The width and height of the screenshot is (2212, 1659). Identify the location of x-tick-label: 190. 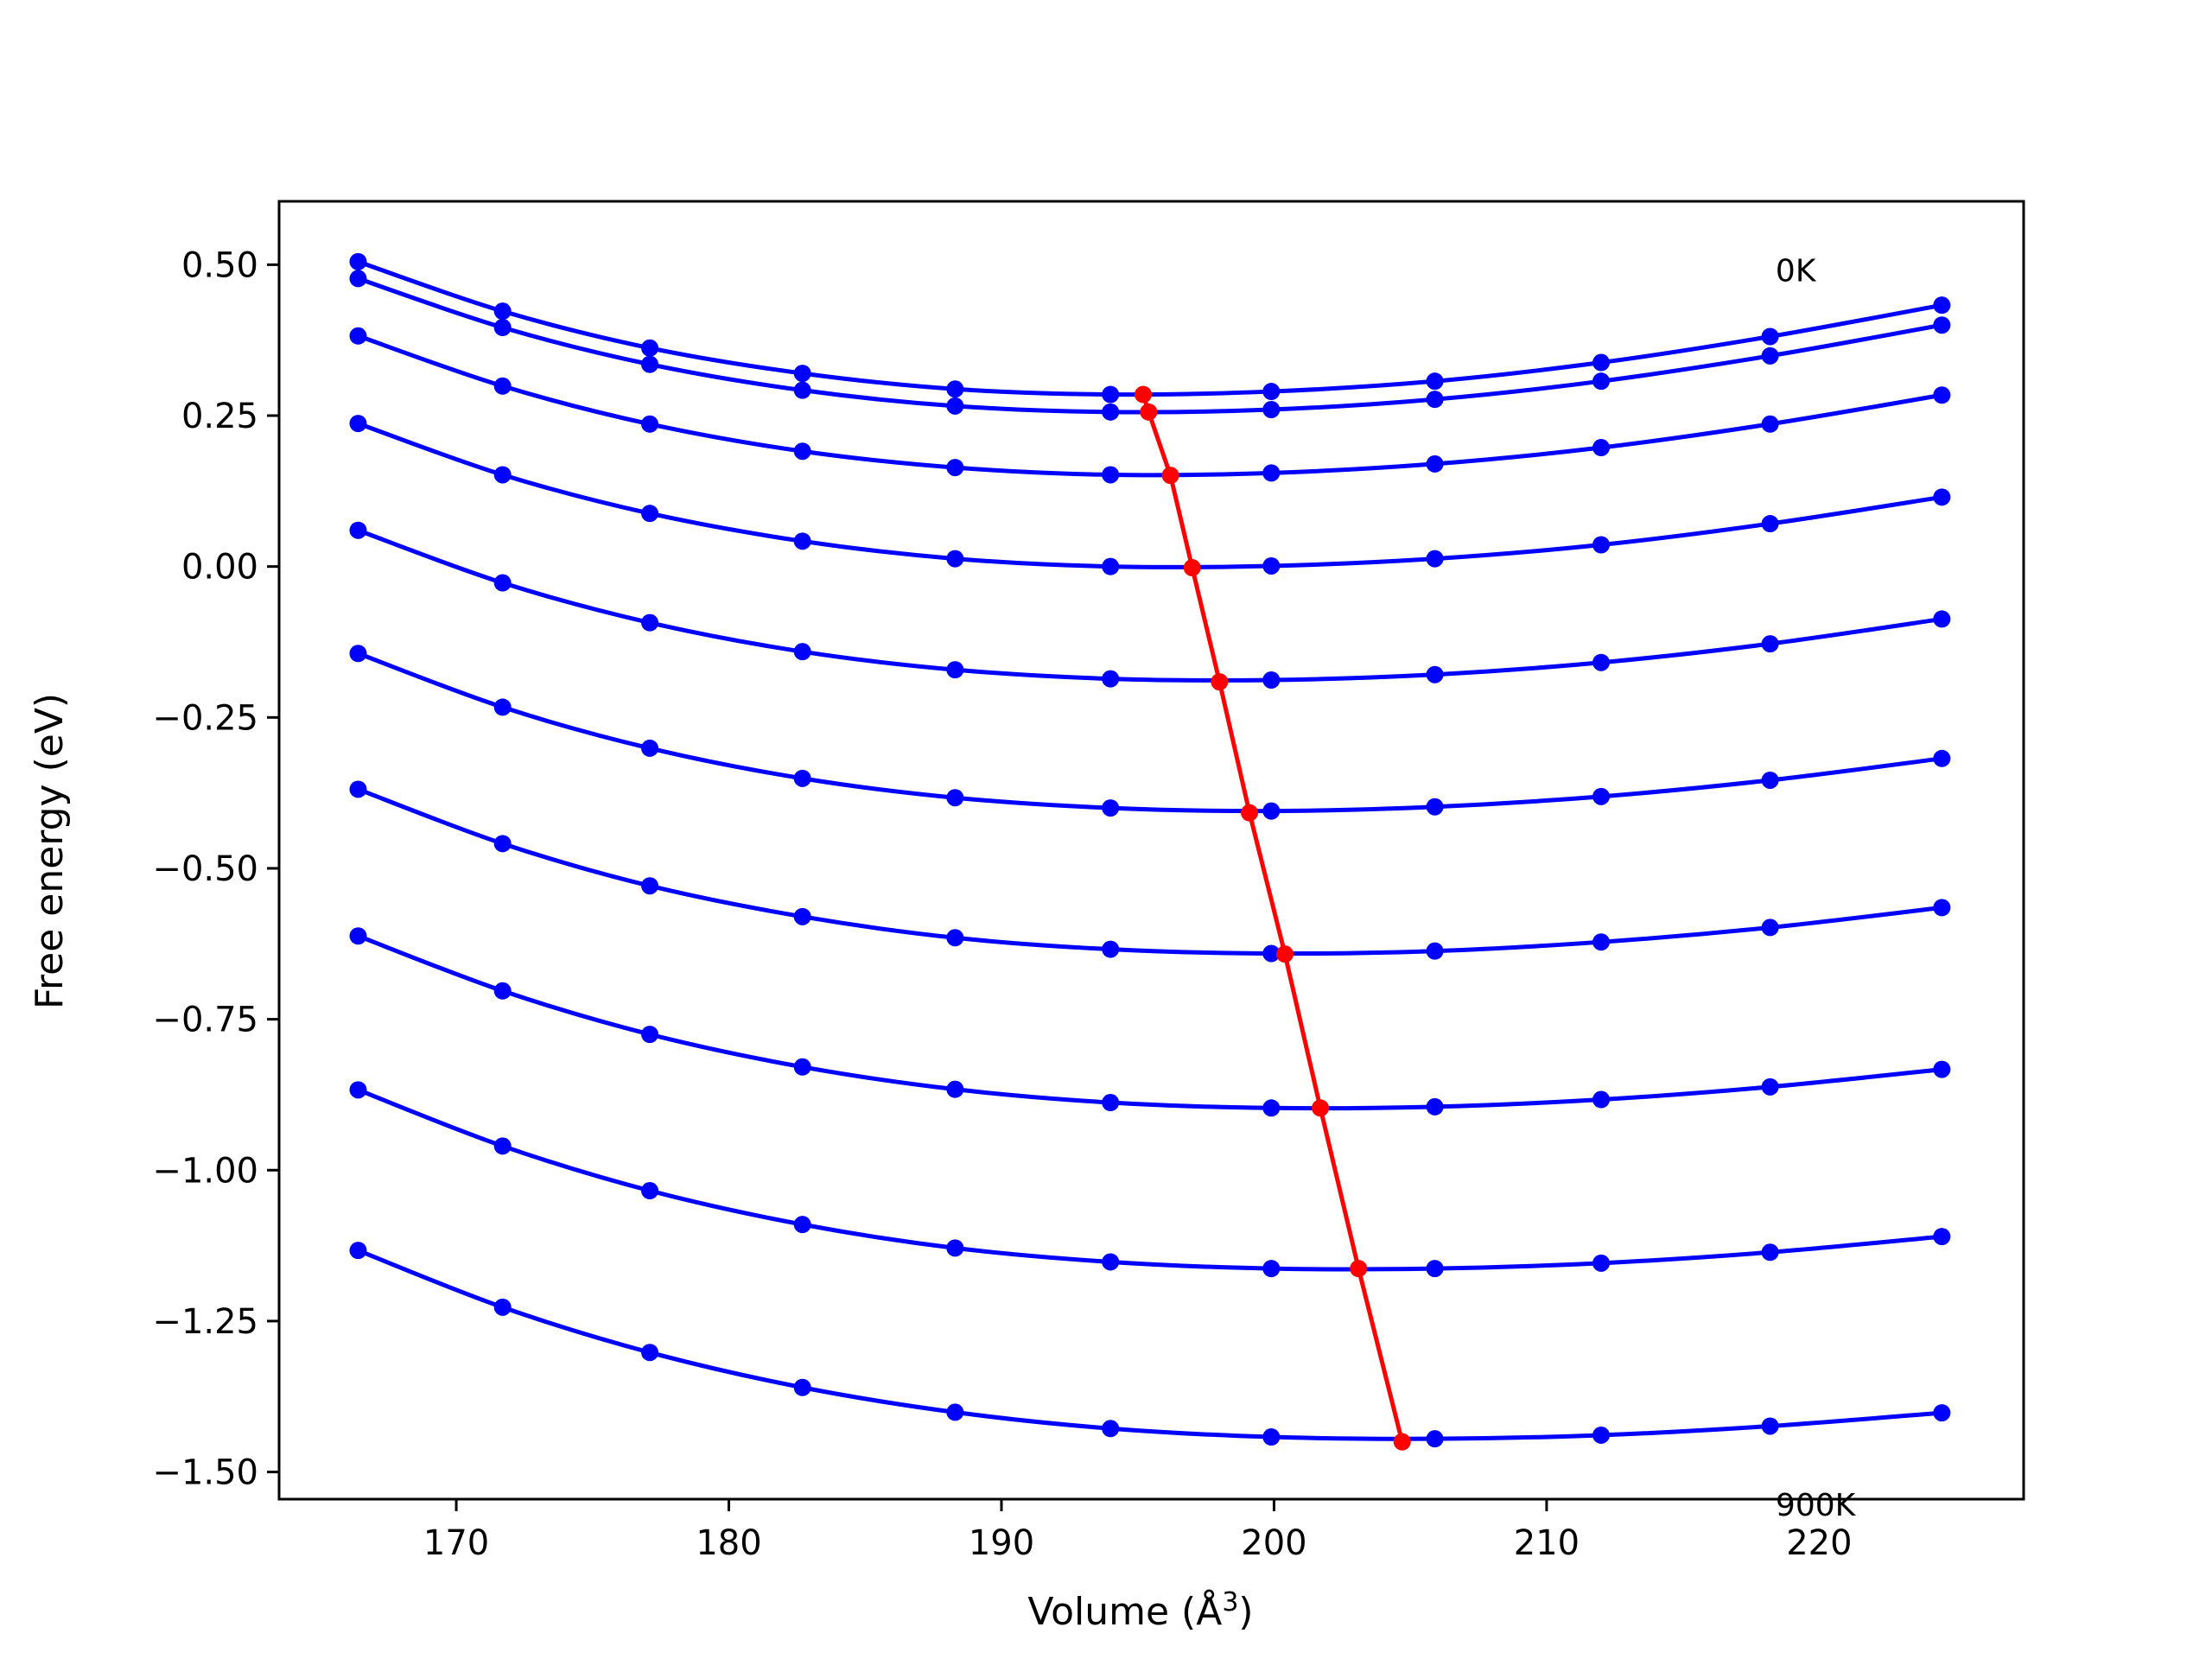
(1001, 1543).